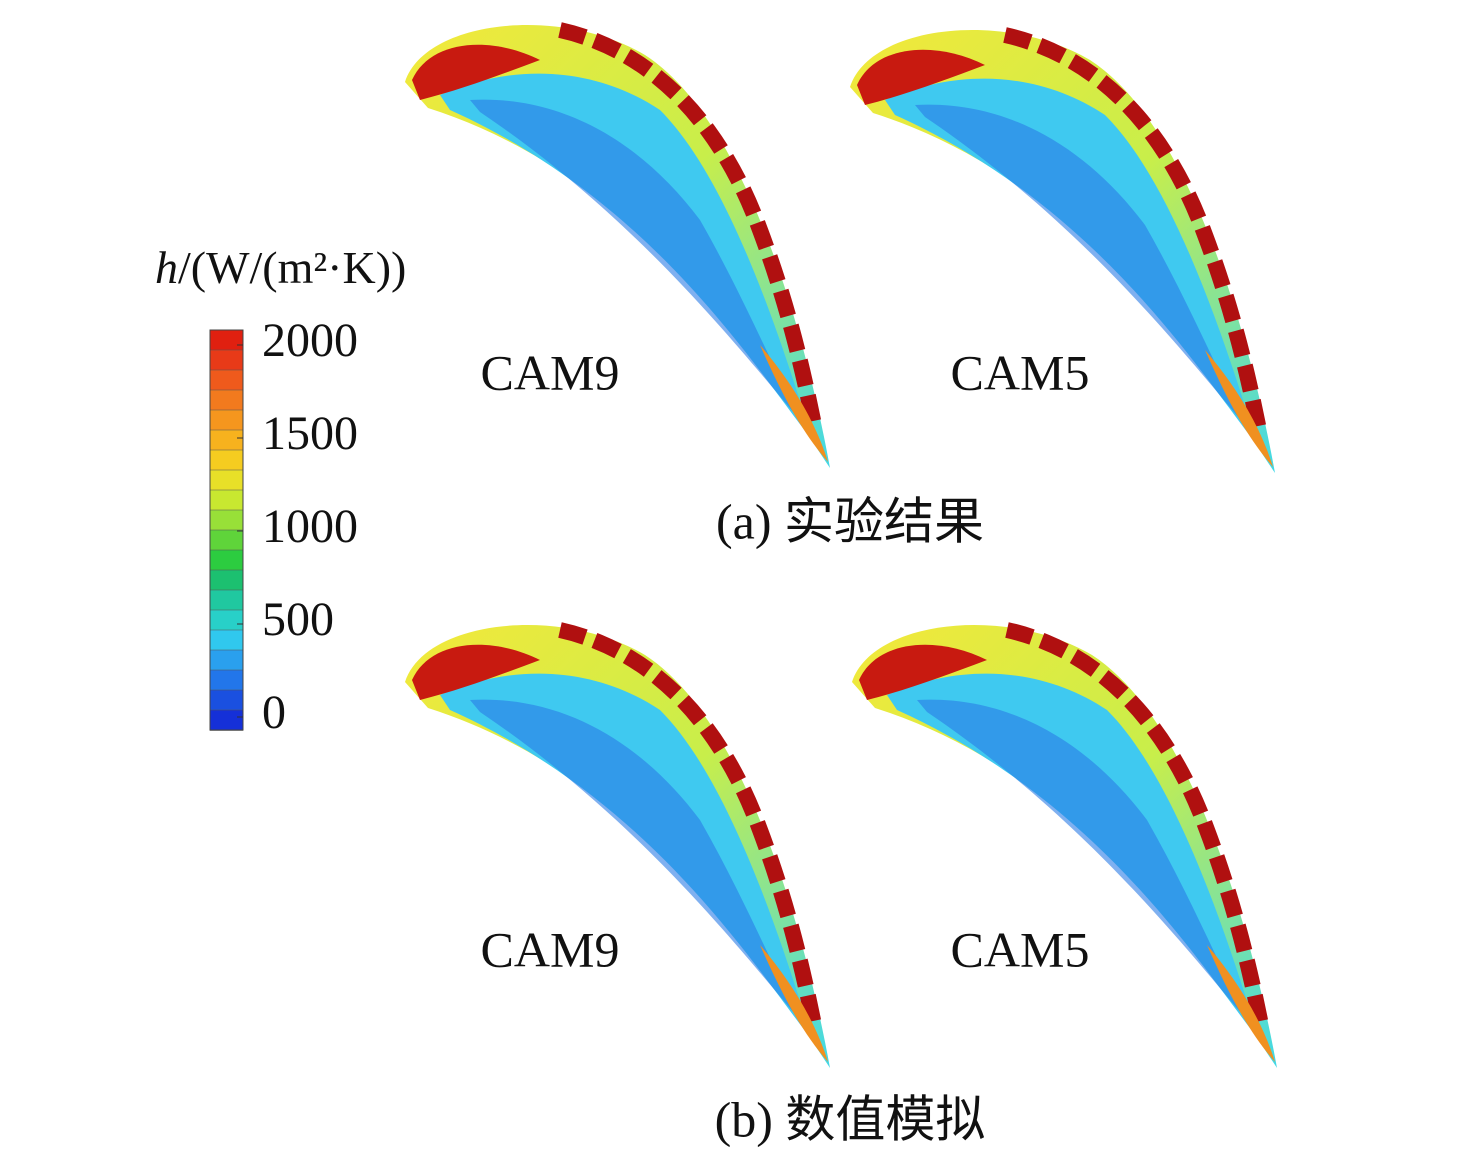 The image size is (1476, 1159). Describe the element at coordinates (298, 619) in the screenshot. I see `colorbar-tick-label: 500` at that location.